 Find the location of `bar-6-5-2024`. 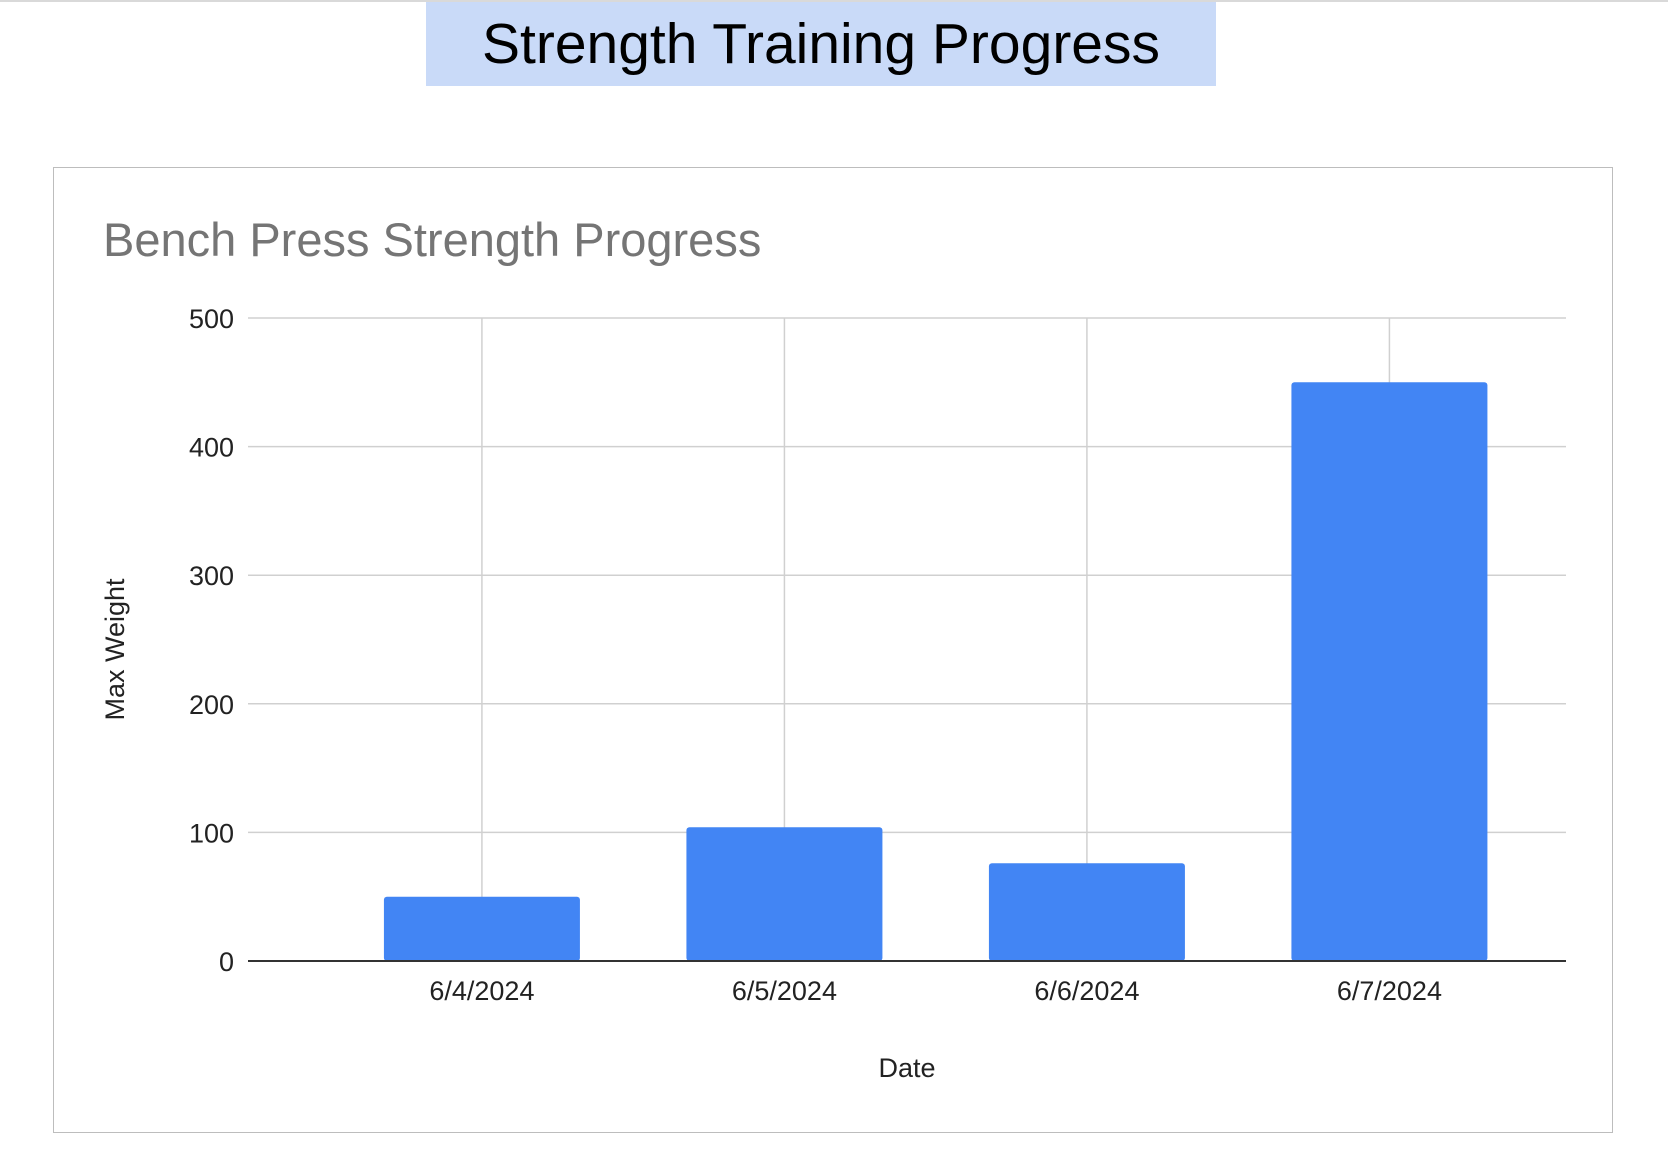

bar-6-5-2024 is located at coordinates (784, 894).